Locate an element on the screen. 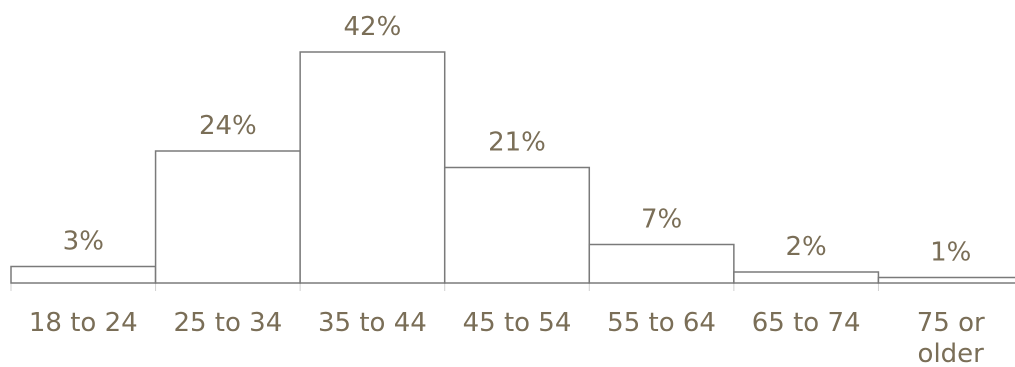  category-label-4: 55 to 64 is located at coordinates (661, 323).